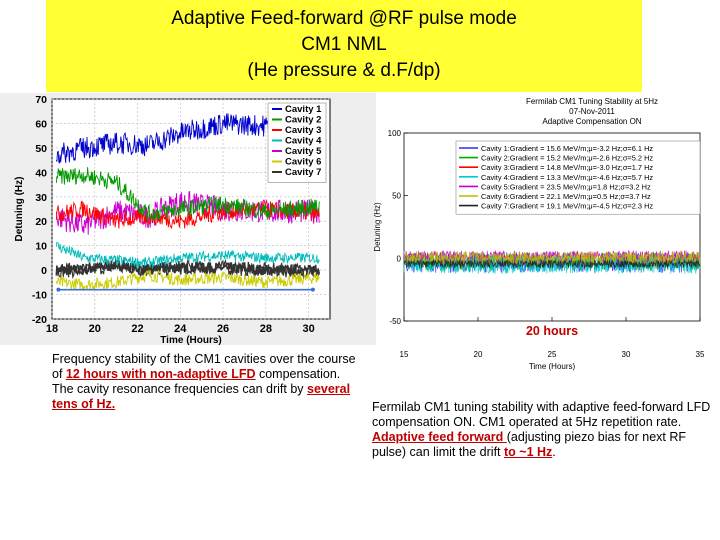 The image size is (720, 540). I want to click on left-y-tick-label: 70, so click(41, 100).